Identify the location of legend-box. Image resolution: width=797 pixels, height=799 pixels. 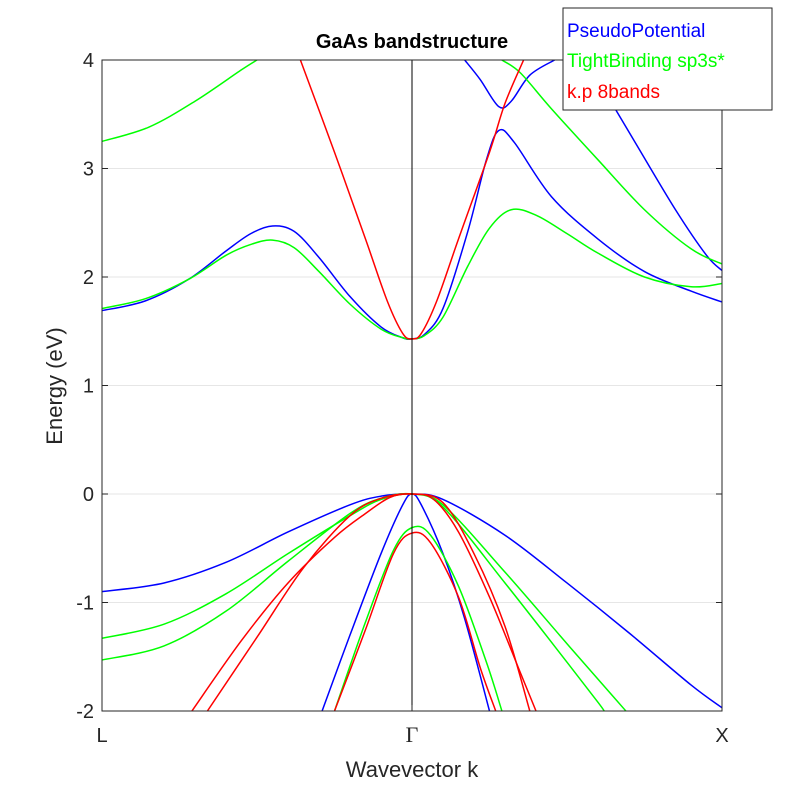
(667, 59).